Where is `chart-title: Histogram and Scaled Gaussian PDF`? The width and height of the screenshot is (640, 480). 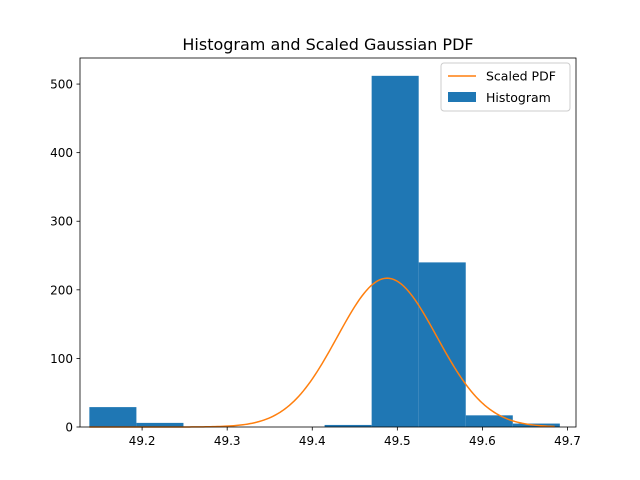
chart-title: Histogram and Scaled Gaussian PDF is located at coordinates (327, 44).